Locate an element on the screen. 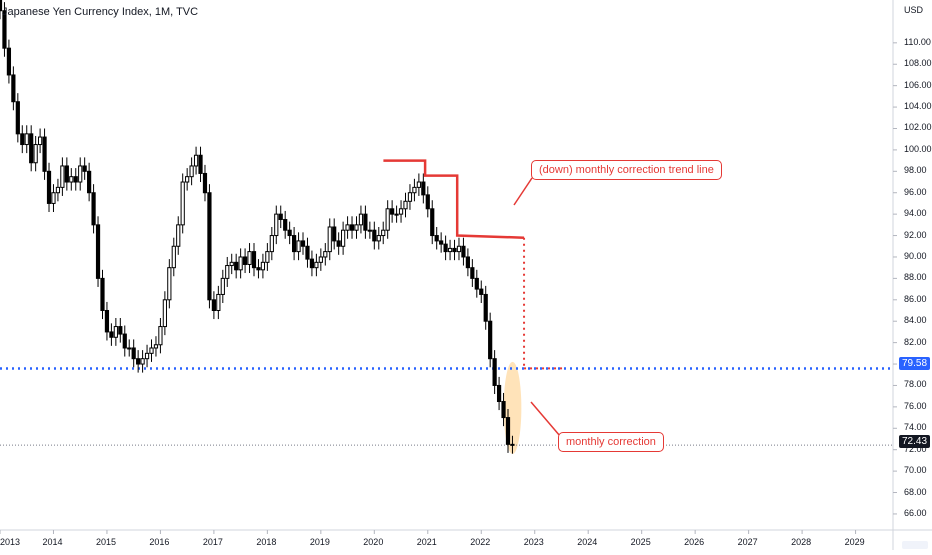  trend-callout-pointer is located at coordinates (523, 191).